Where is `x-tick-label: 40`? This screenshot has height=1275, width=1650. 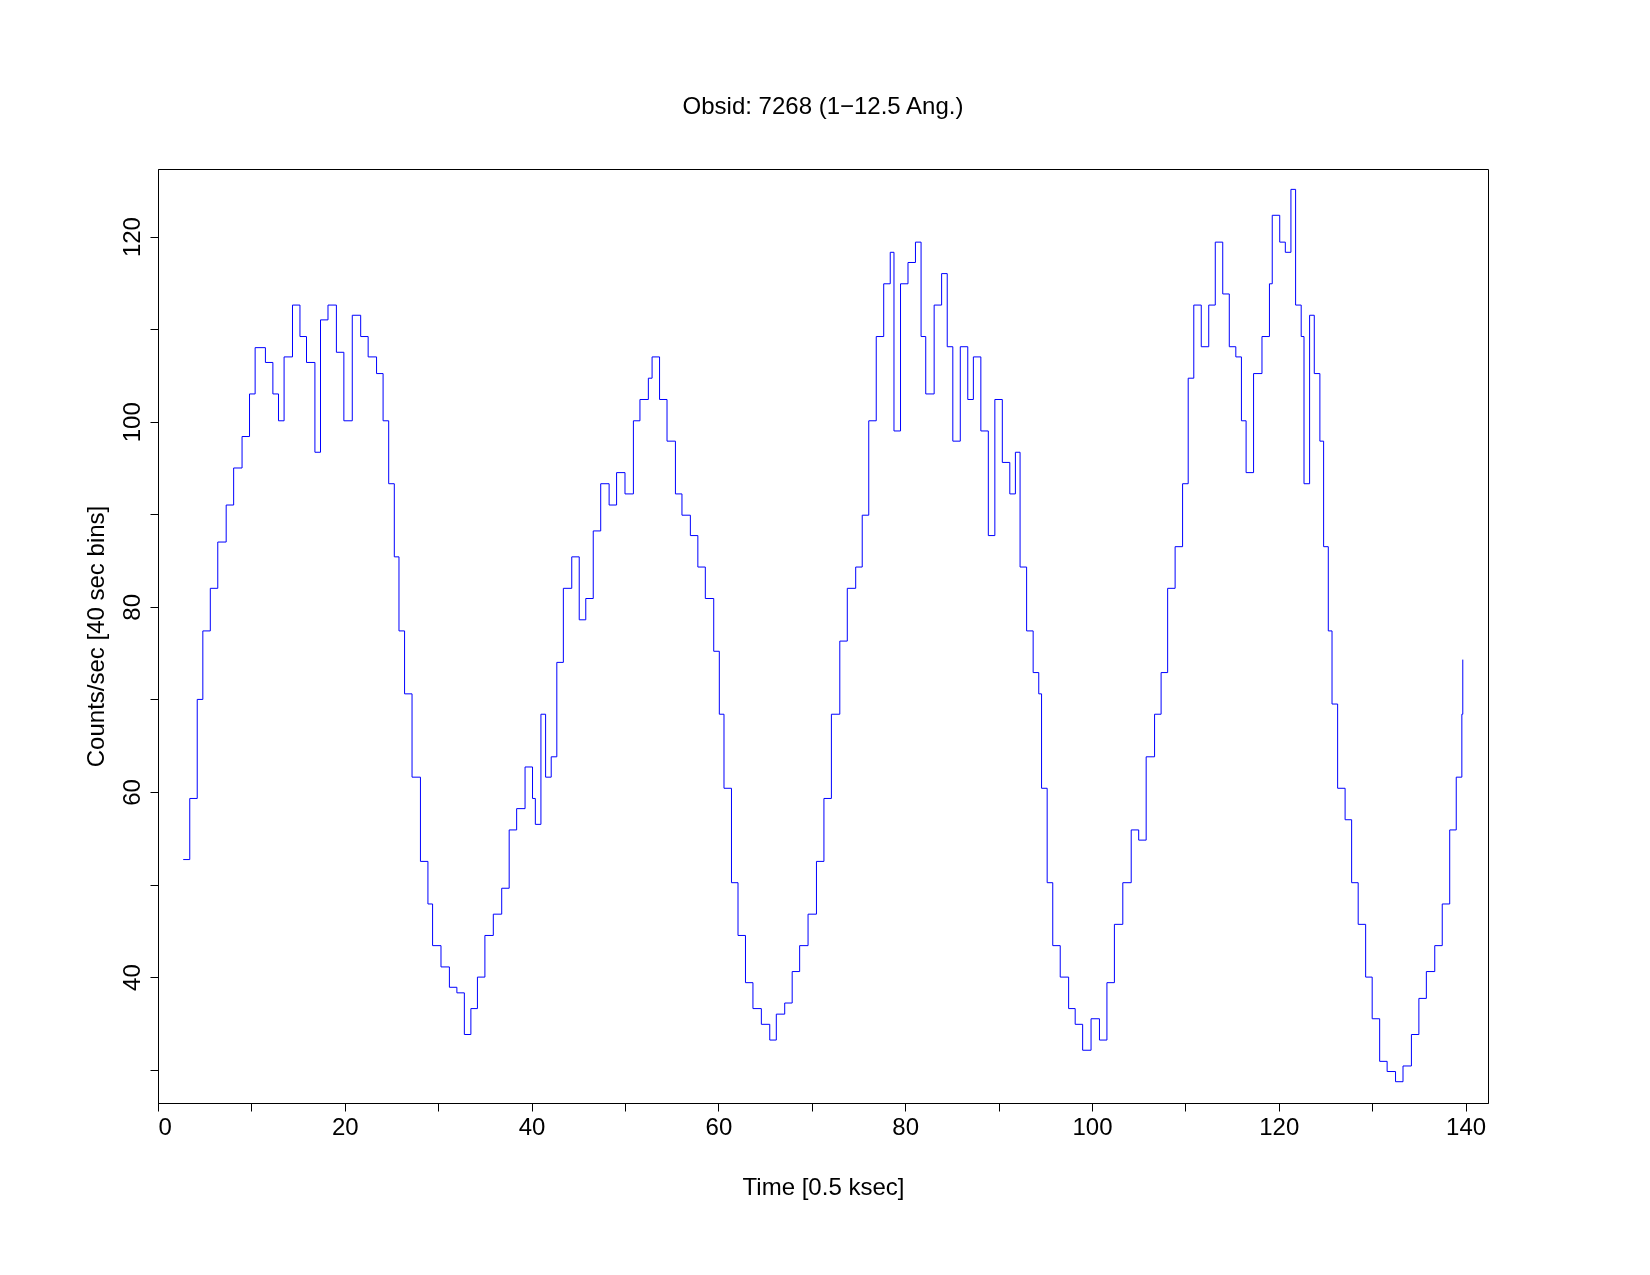
x-tick-label: 40 is located at coordinates (532, 1126).